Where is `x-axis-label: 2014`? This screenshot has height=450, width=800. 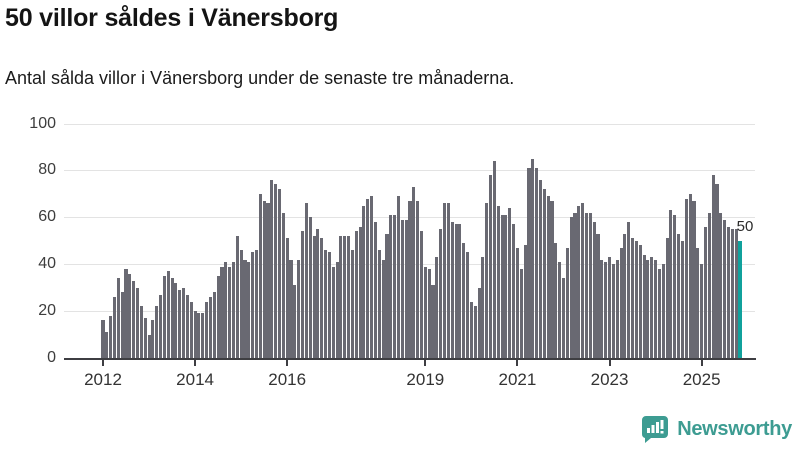
x-axis-label: 2014 is located at coordinates (195, 379).